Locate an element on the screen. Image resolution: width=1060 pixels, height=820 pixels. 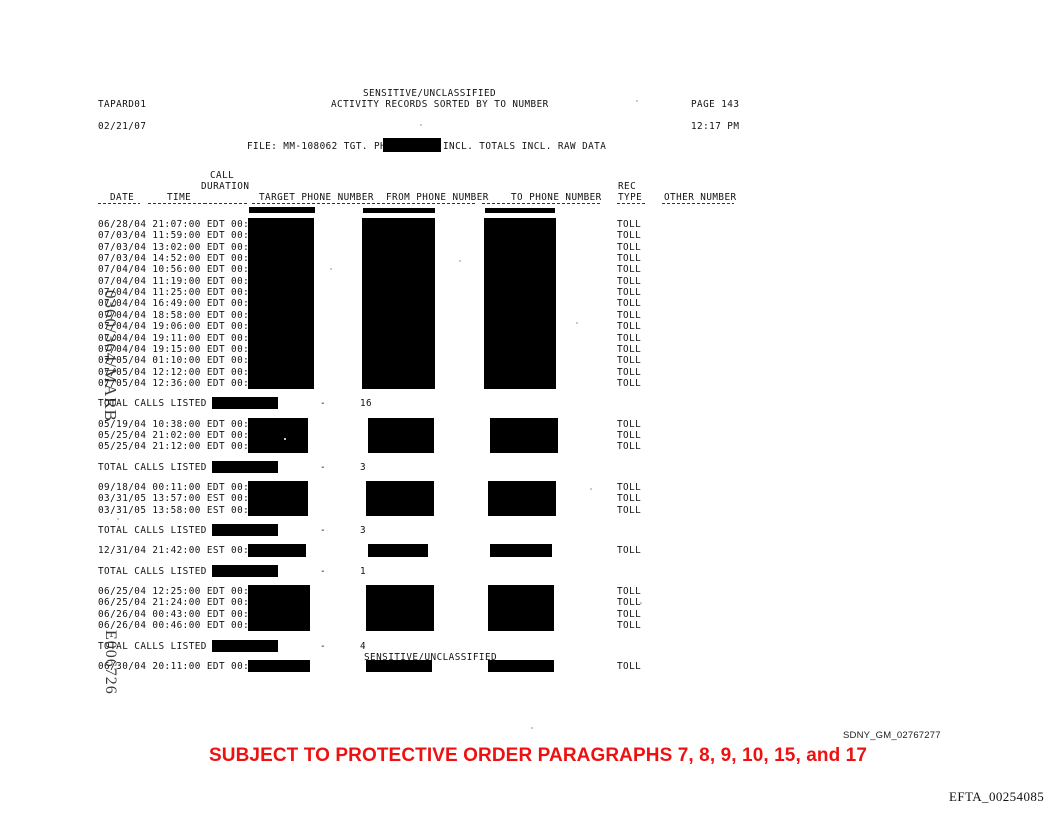
redaction-target-phone-header is located at coordinates (412, 145).